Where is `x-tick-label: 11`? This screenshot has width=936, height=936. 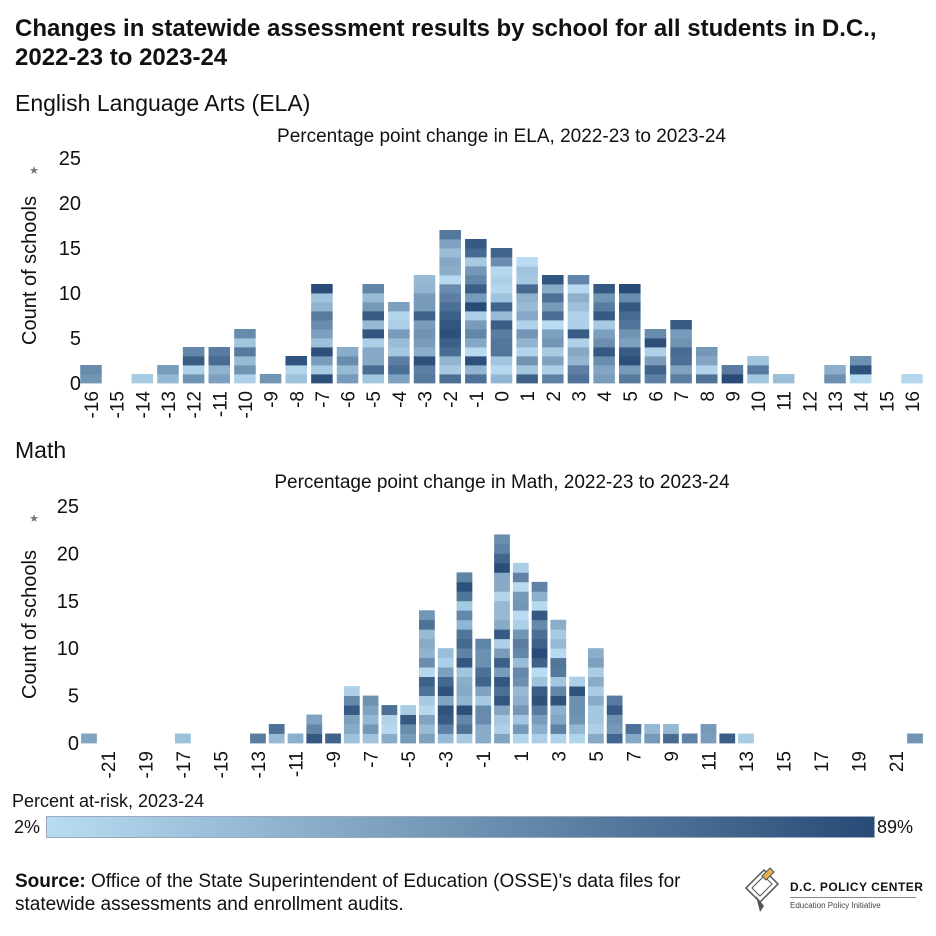
x-tick-label: 11 is located at coordinates (785, 401).